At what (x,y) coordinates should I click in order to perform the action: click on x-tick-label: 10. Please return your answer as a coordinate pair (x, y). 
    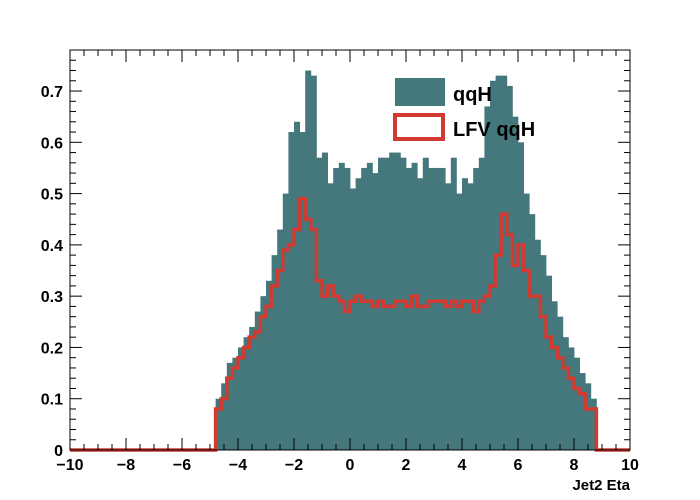
    Looking at the image, I should click on (630, 465).